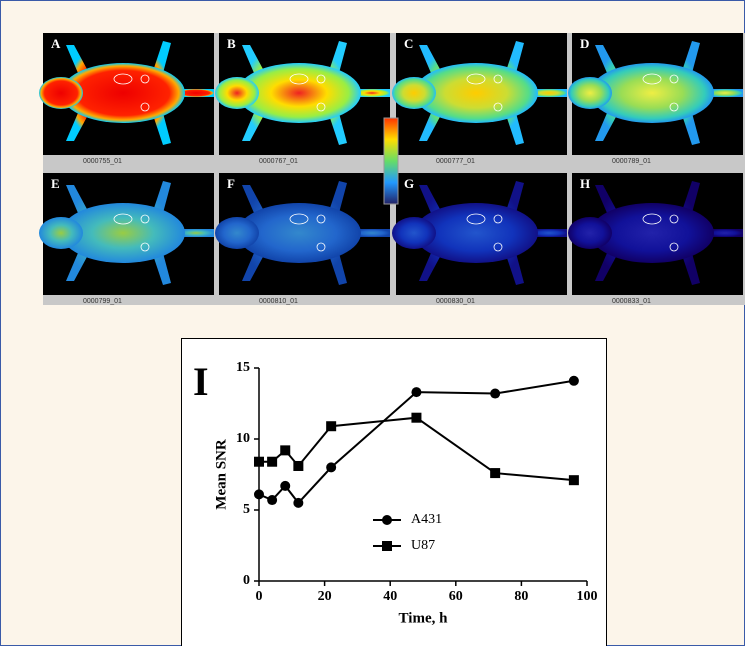 The width and height of the screenshot is (745, 651). I want to click on color-scale, so click(391, 161).